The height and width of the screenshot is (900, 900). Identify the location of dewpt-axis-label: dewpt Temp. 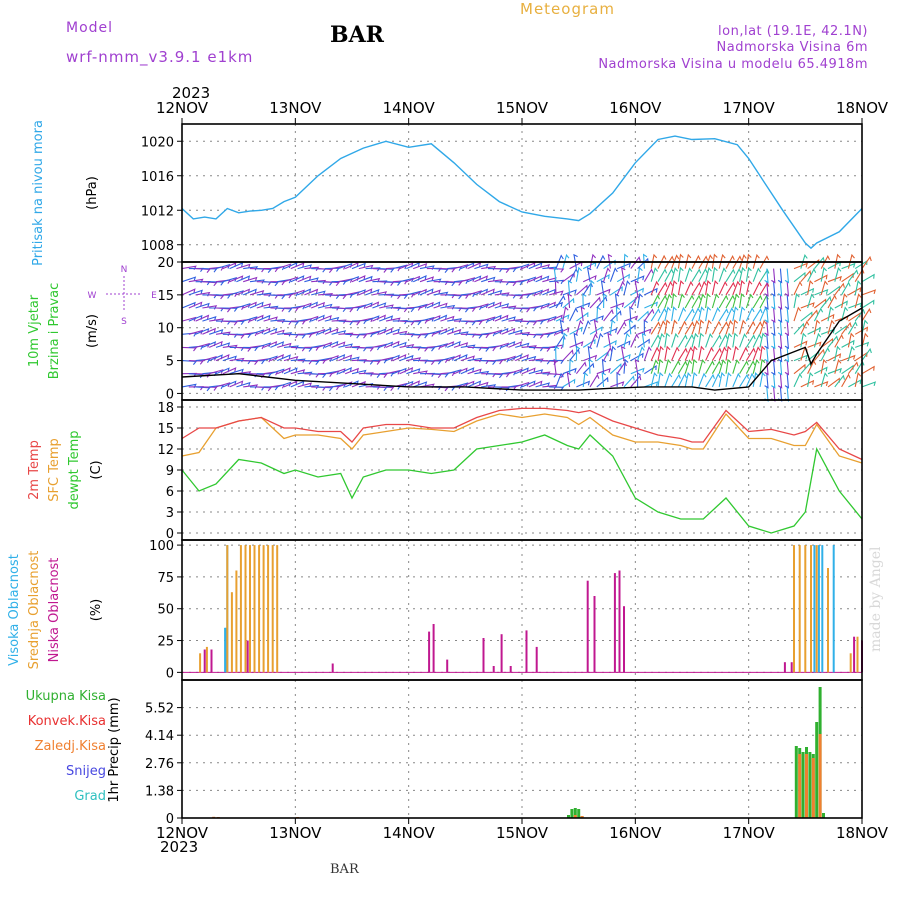
(74, 469).